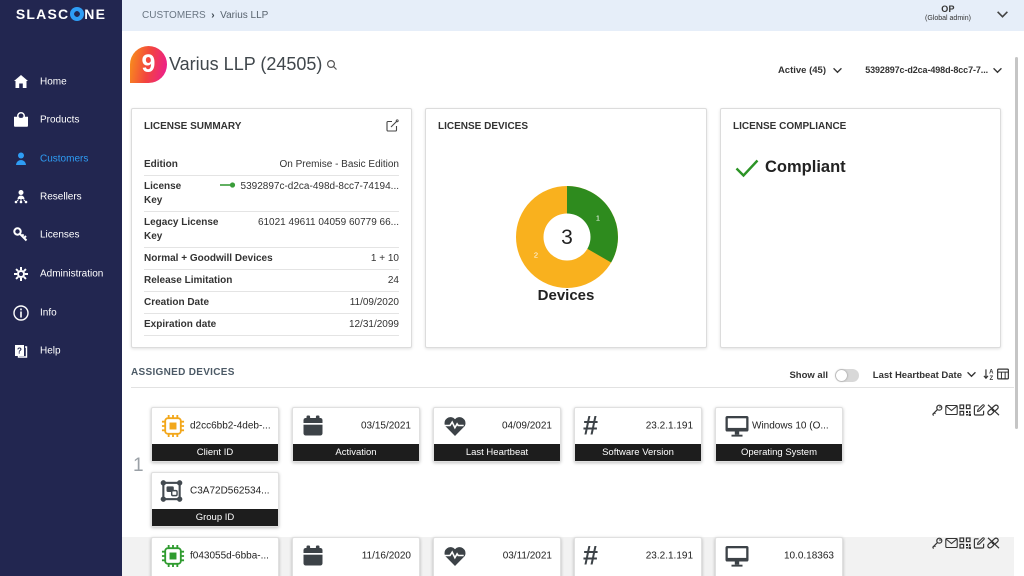 The image size is (1024, 576). Describe the element at coordinates (598, 218) in the screenshot. I see `svg-text: 1` at that location.